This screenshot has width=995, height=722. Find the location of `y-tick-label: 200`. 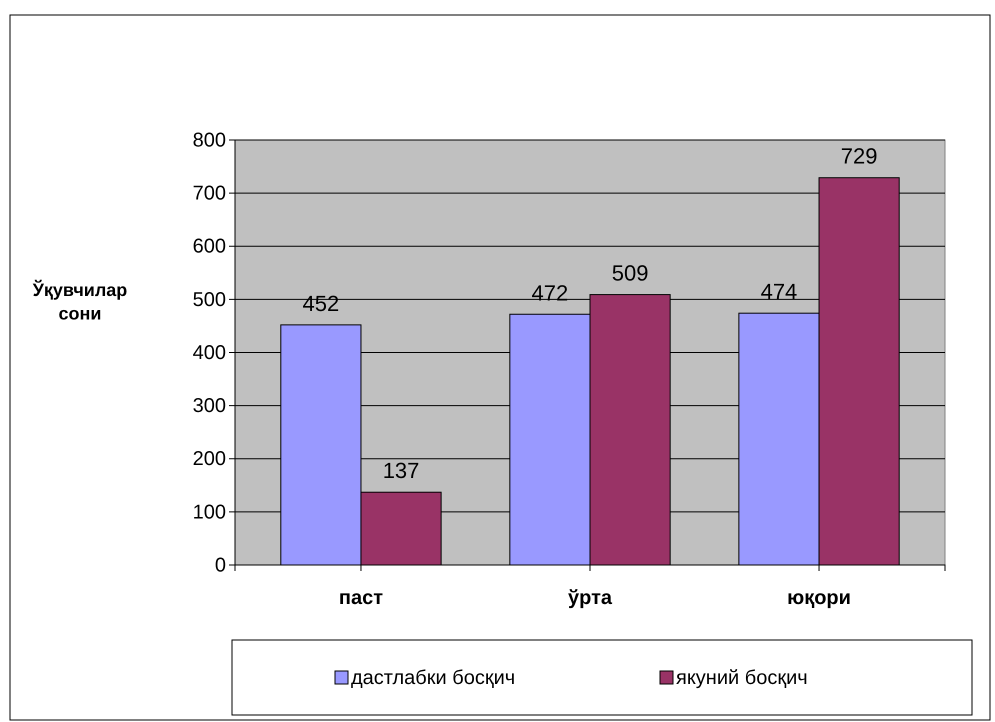

y-tick-label: 200 is located at coordinates (209, 459).